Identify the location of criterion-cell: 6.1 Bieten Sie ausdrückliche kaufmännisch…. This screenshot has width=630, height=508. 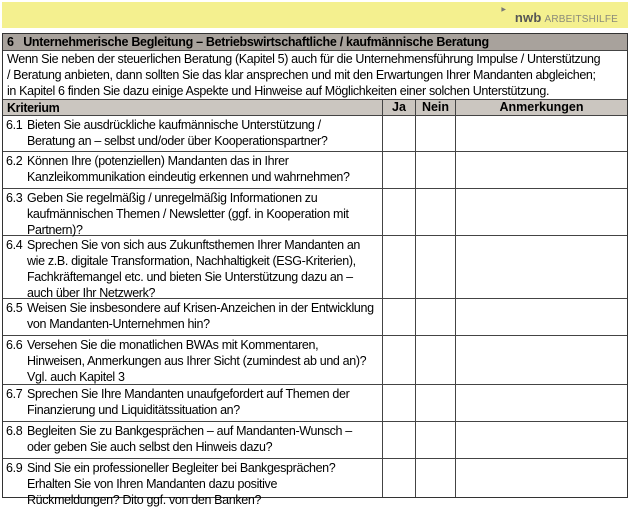
(193, 133).